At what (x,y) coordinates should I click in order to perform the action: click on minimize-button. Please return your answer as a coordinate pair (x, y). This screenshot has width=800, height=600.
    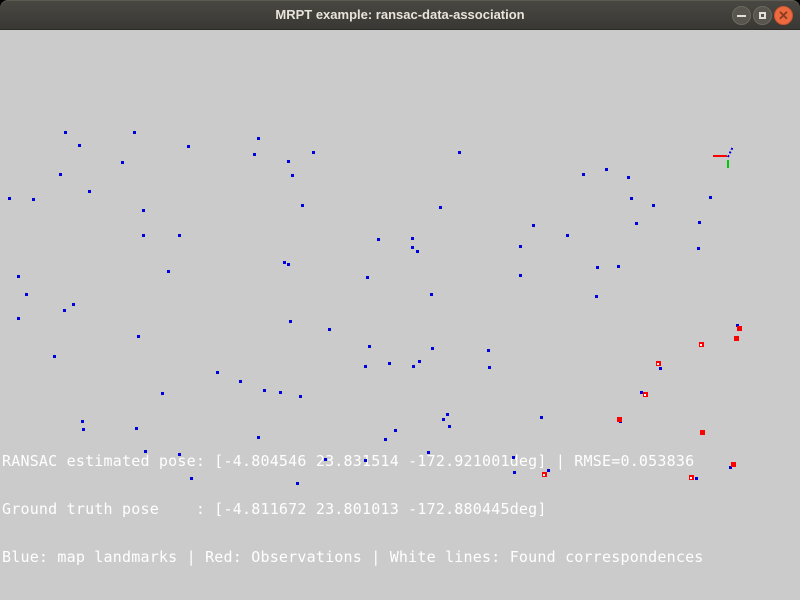
    Looking at the image, I should click on (741, 15).